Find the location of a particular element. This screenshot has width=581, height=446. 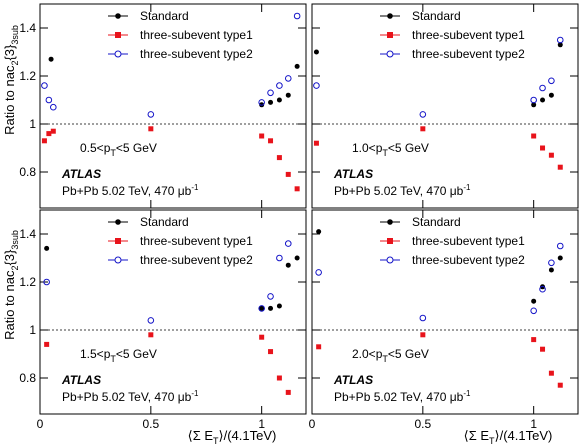

ylabel-mid: {3} is located at coordinates (9, 52).